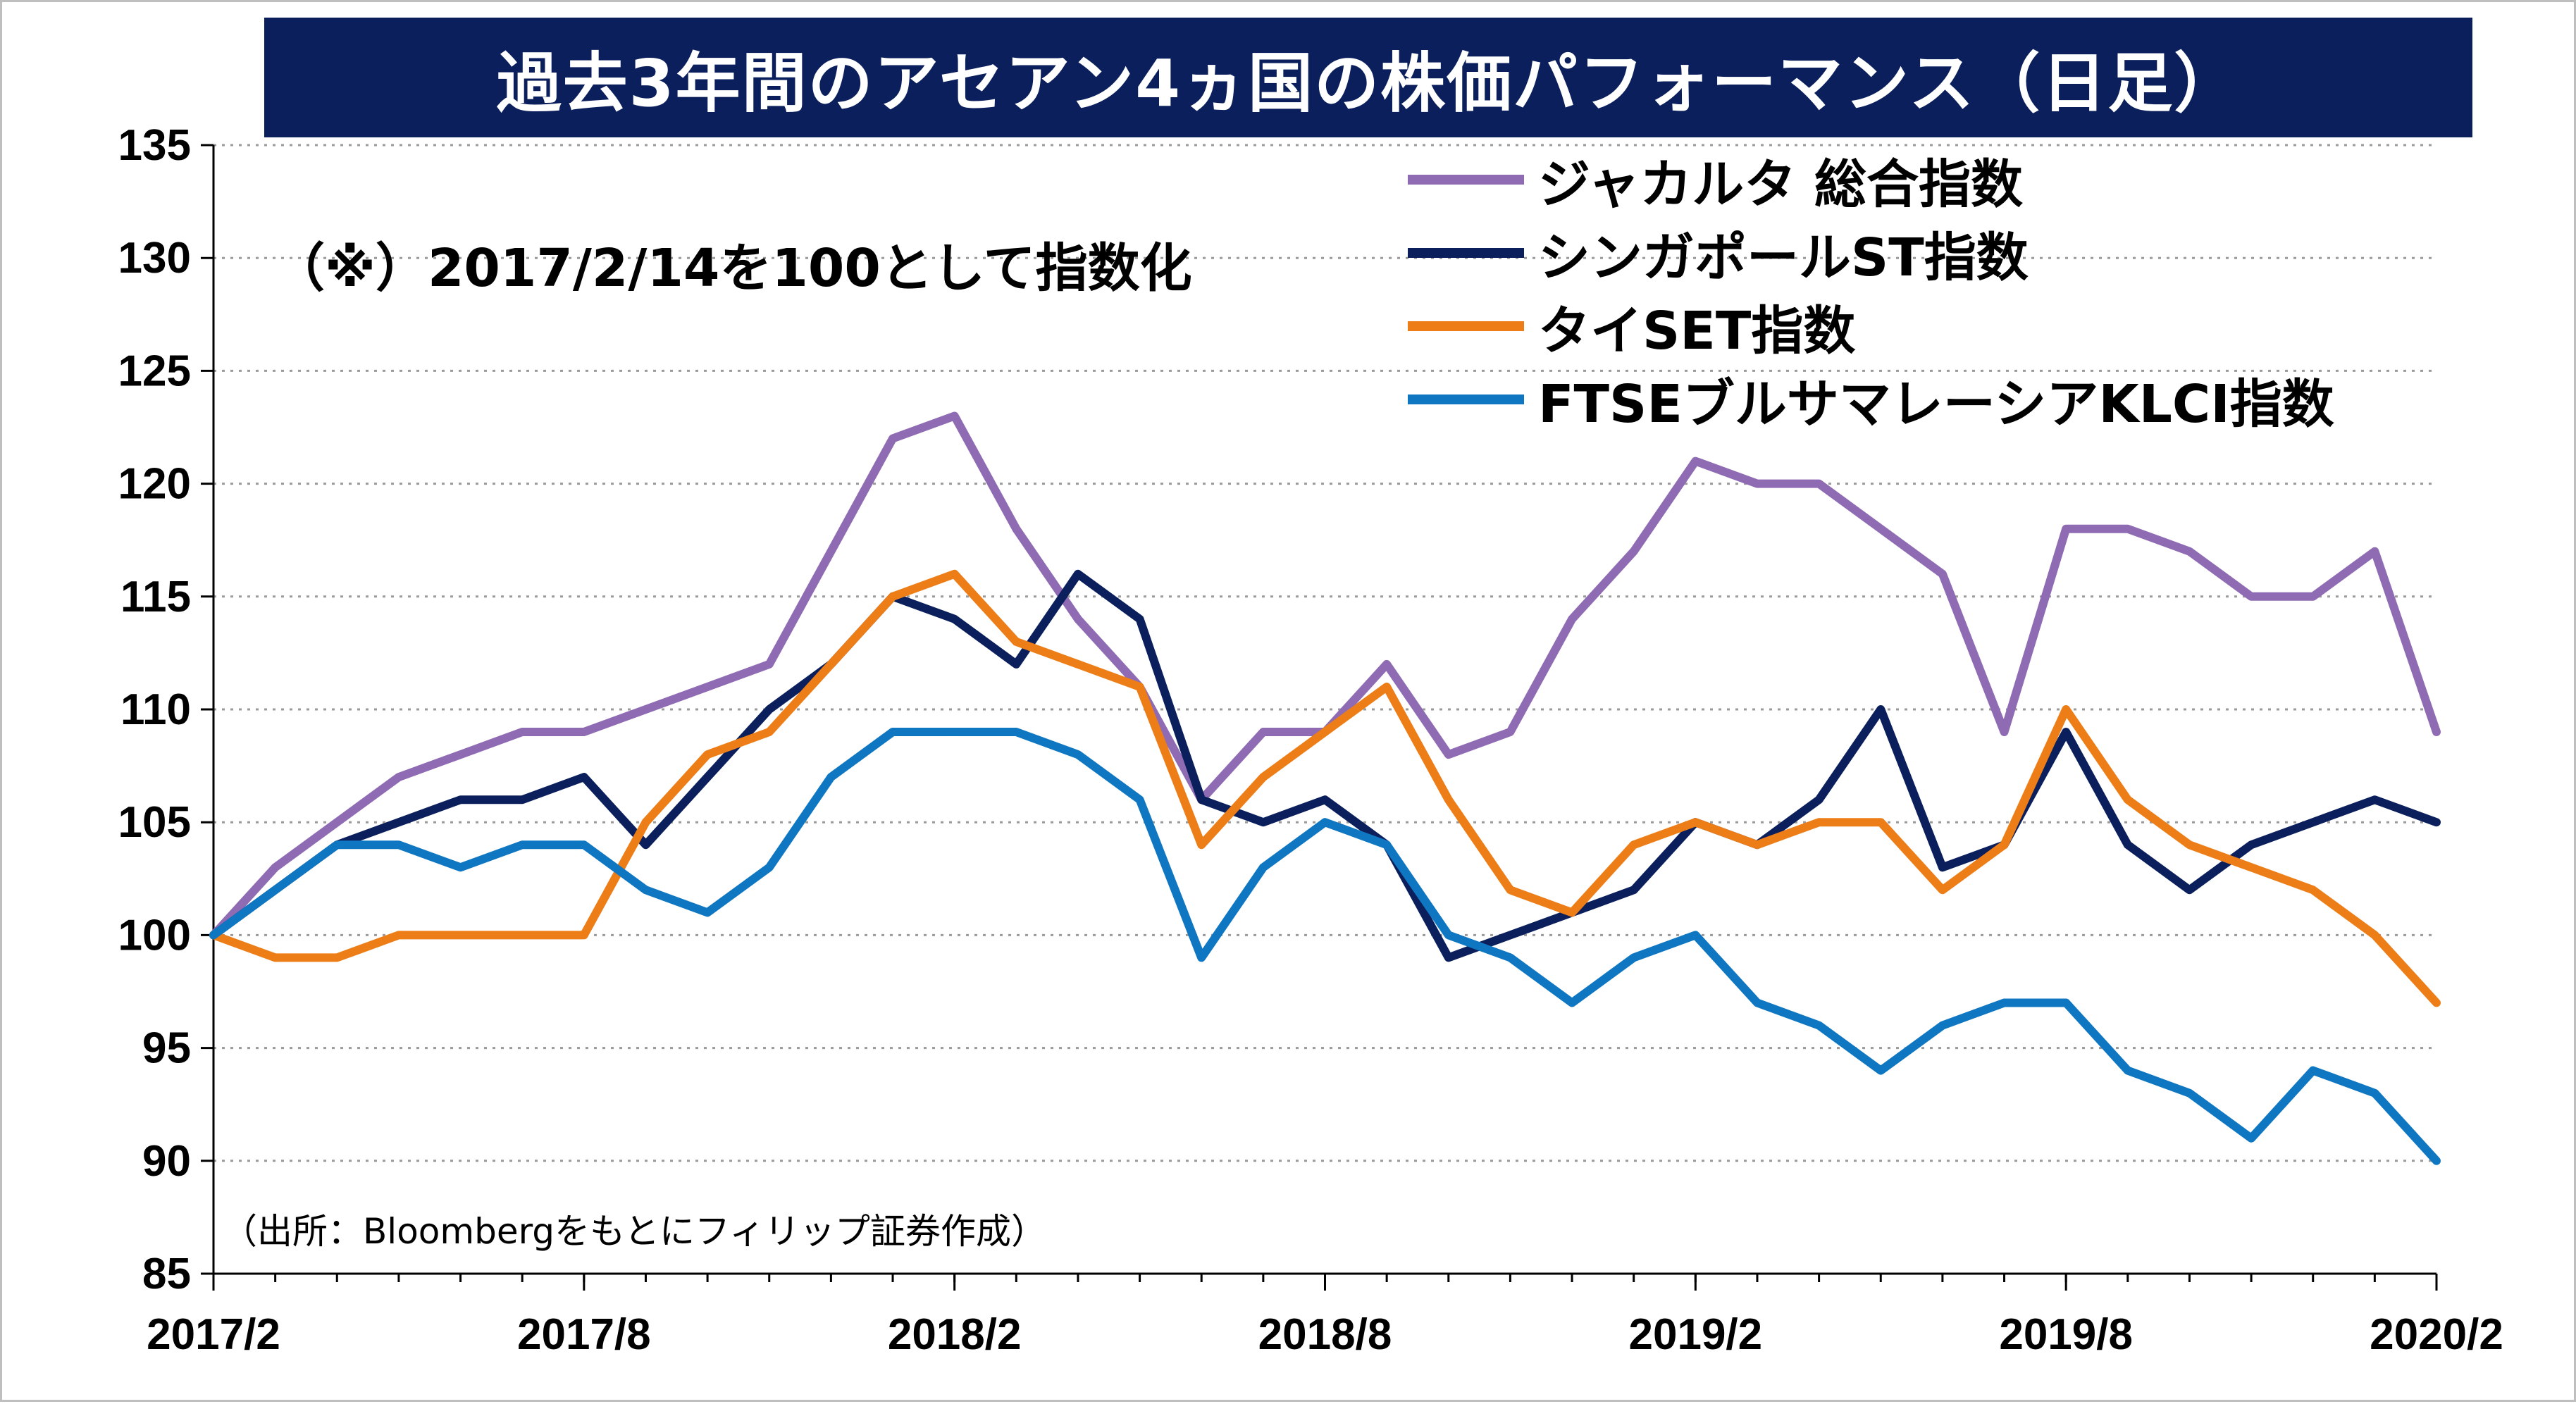 The height and width of the screenshot is (1404, 2576). I want to click on legend-label: ジャカルタ 総合指数, so click(1781, 184).